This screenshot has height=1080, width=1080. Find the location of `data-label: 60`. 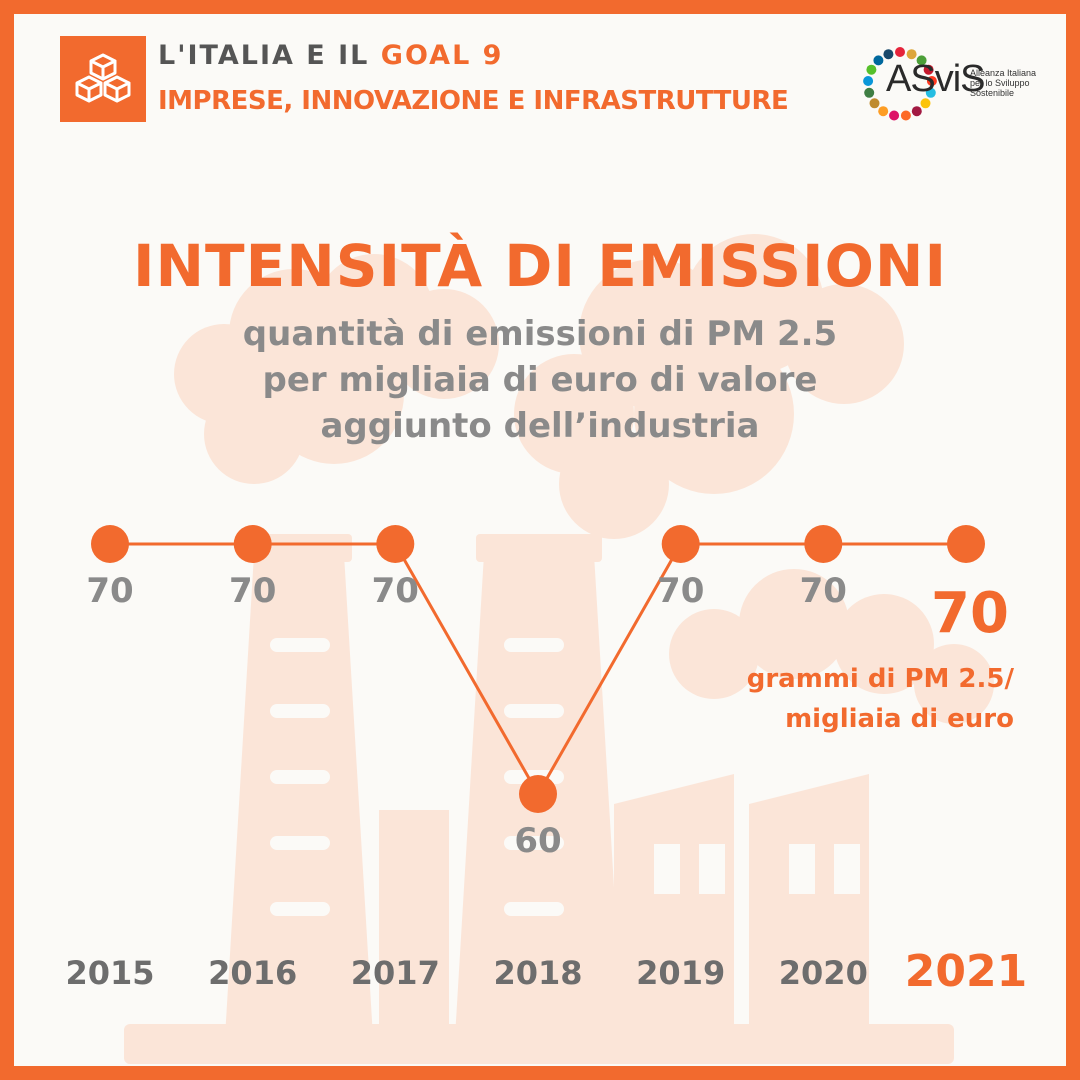

data-label: 60 is located at coordinates (537, 841).